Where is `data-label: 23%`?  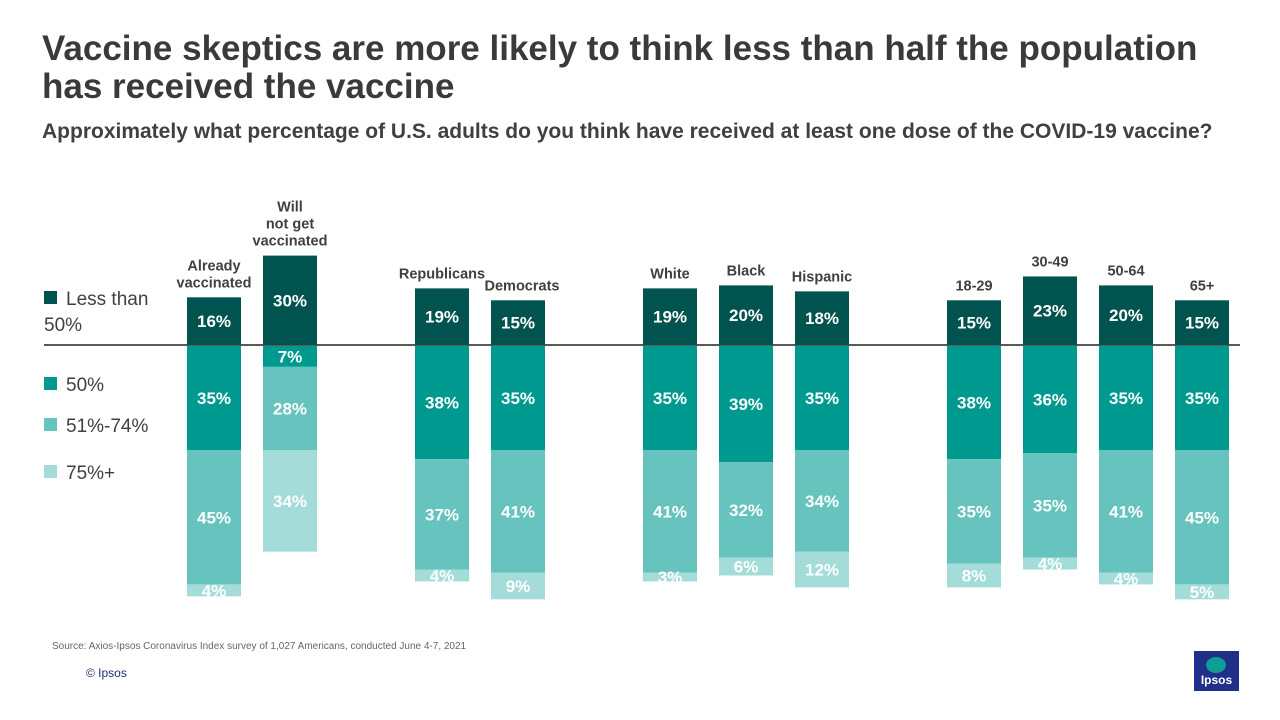 data-label: 23% is located at coordinates (1050, 311).